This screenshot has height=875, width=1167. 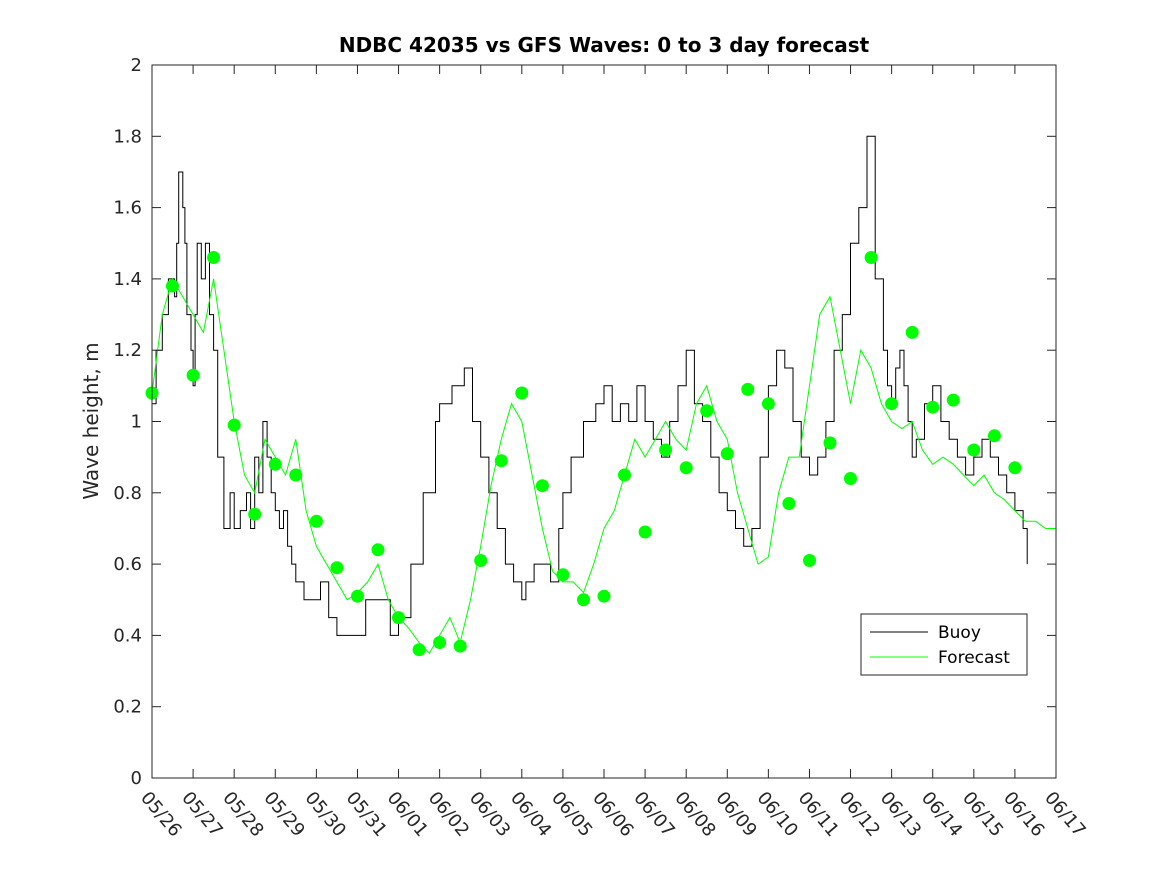 I want to click on y-tick-label: 0.6, so click(x=127, y=564).